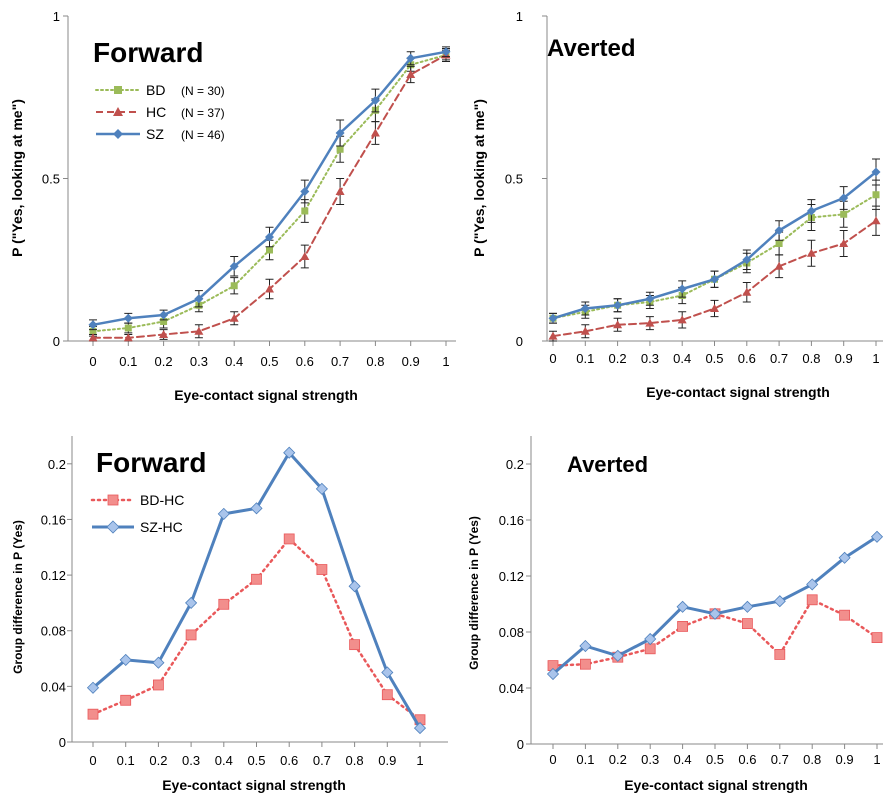 Image resolution: width=885 pixels, height=797 pixels. Describe the element at coordinates (151, 462) in the screenshot. I see `panel-title: Forward` at that location.